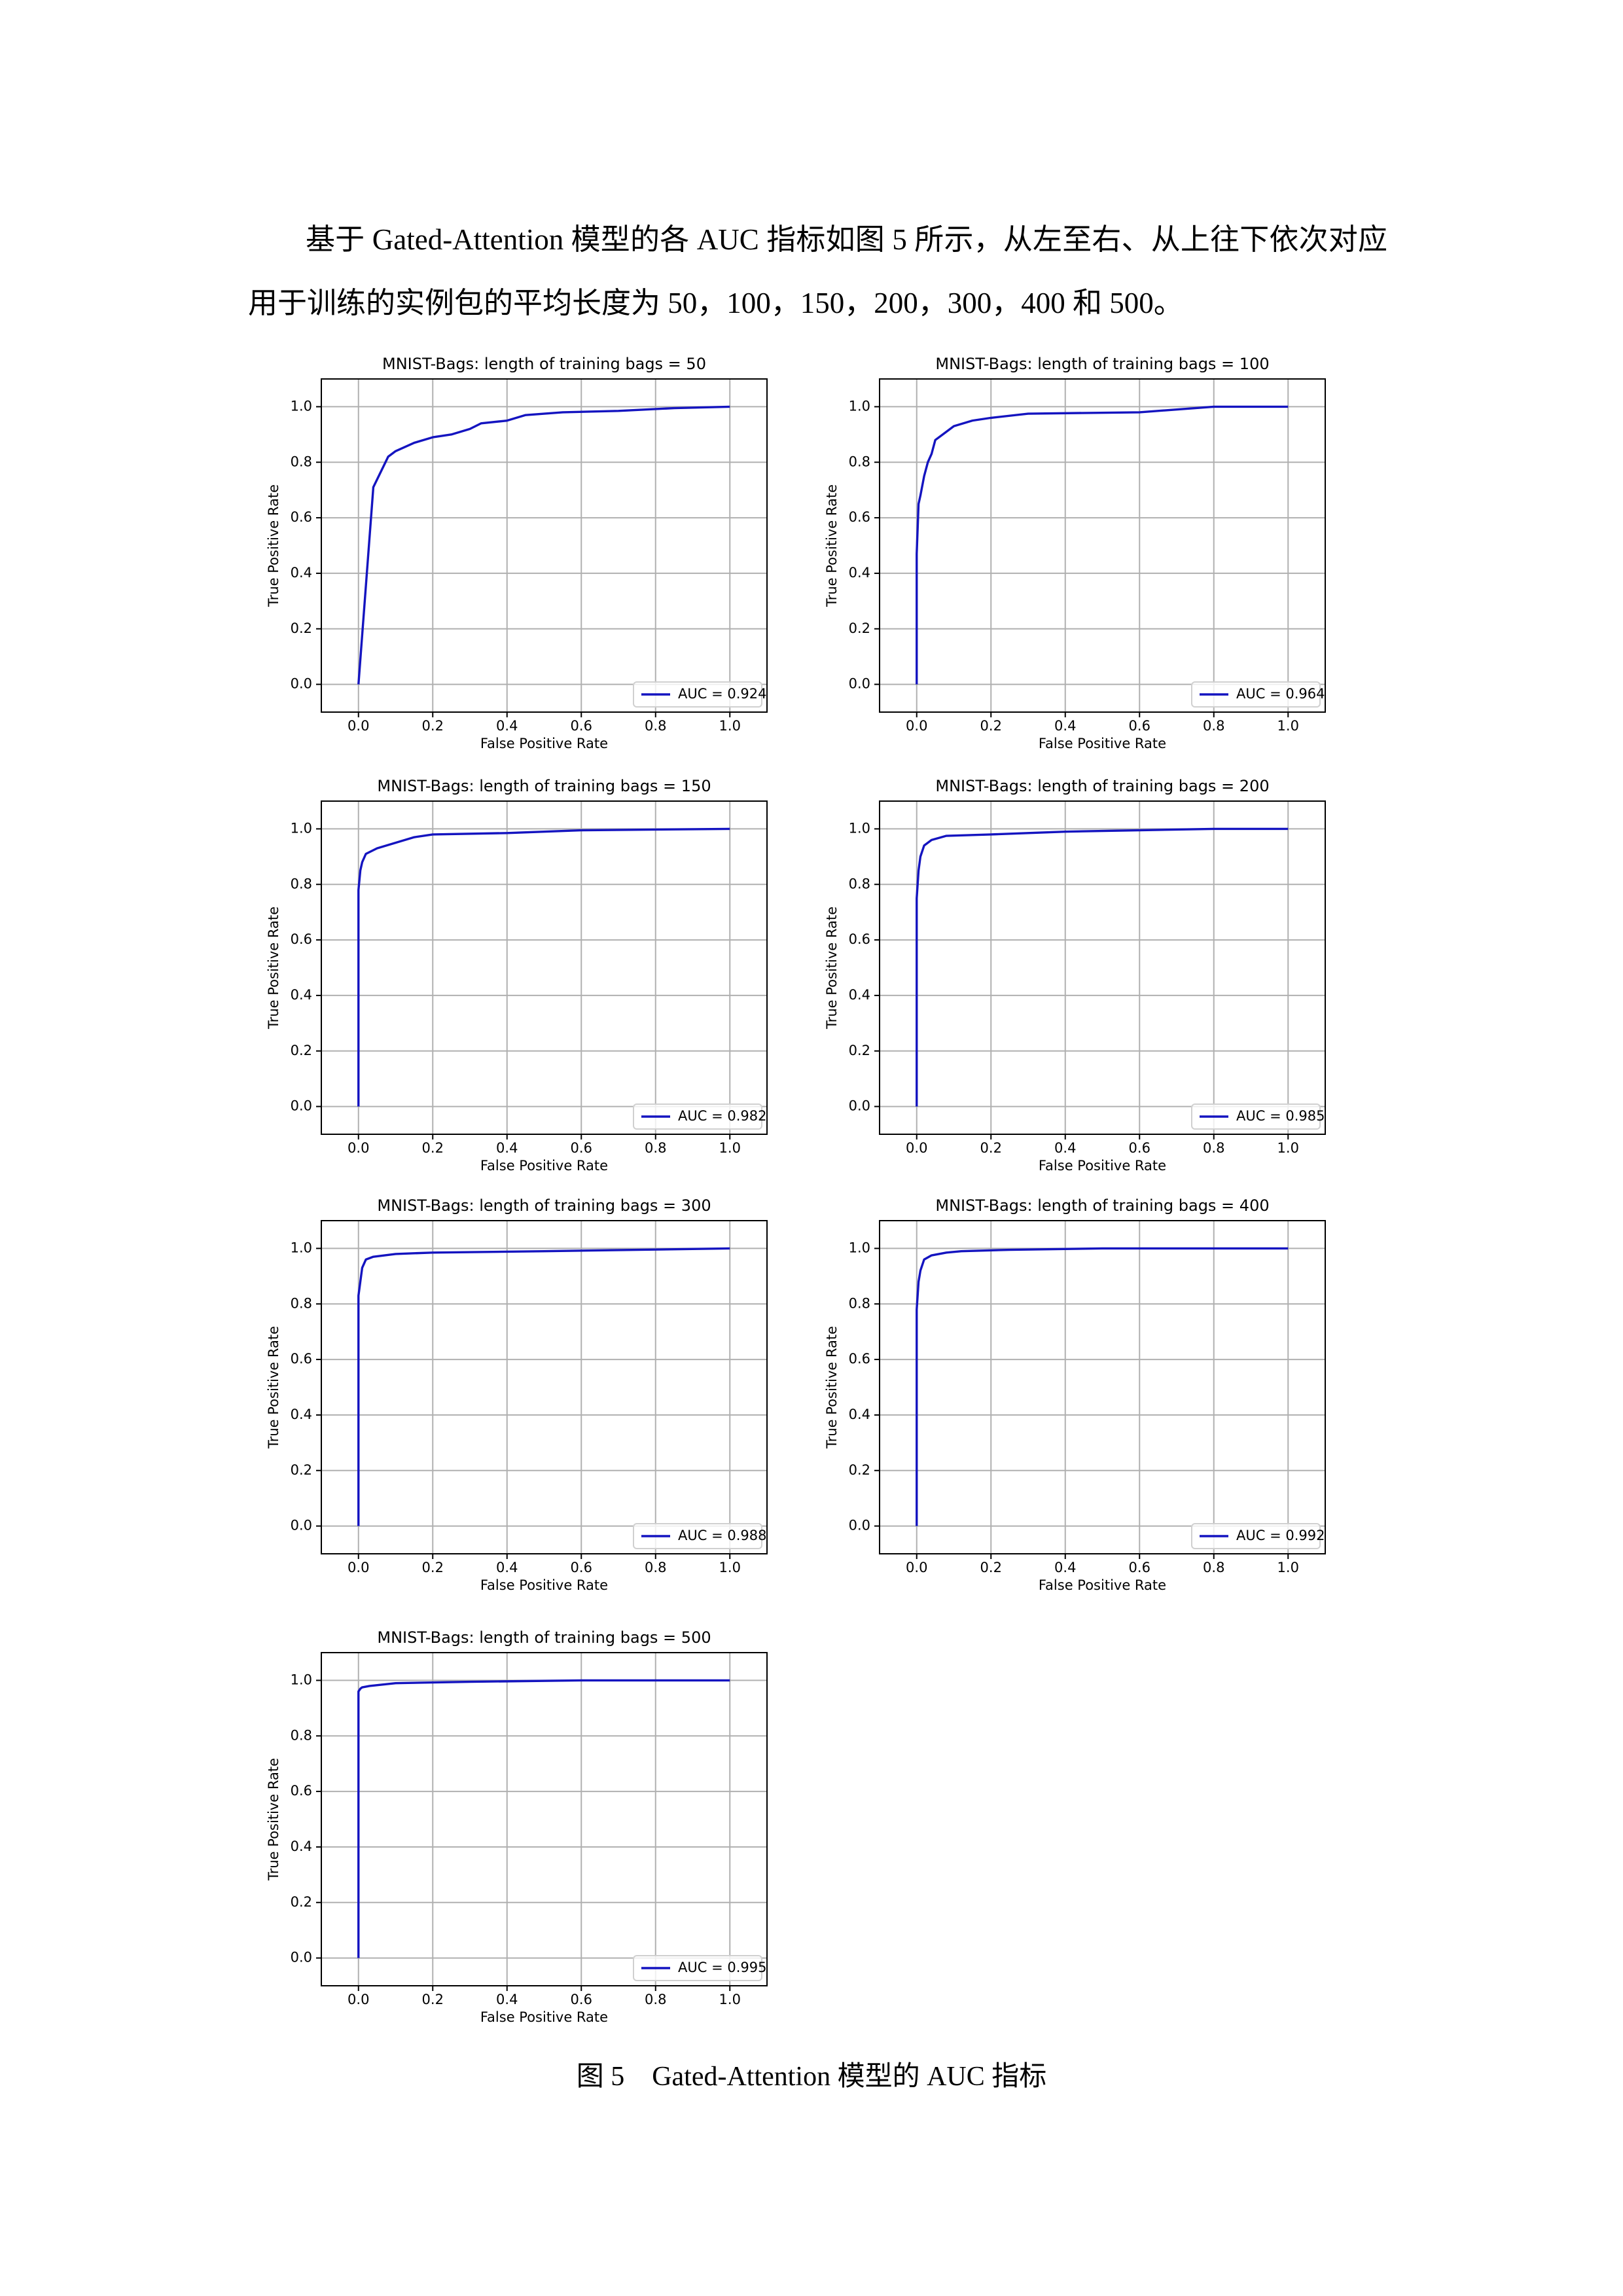  I want to click on legend-label: AUC = 0.992, so click(1280, 1535).